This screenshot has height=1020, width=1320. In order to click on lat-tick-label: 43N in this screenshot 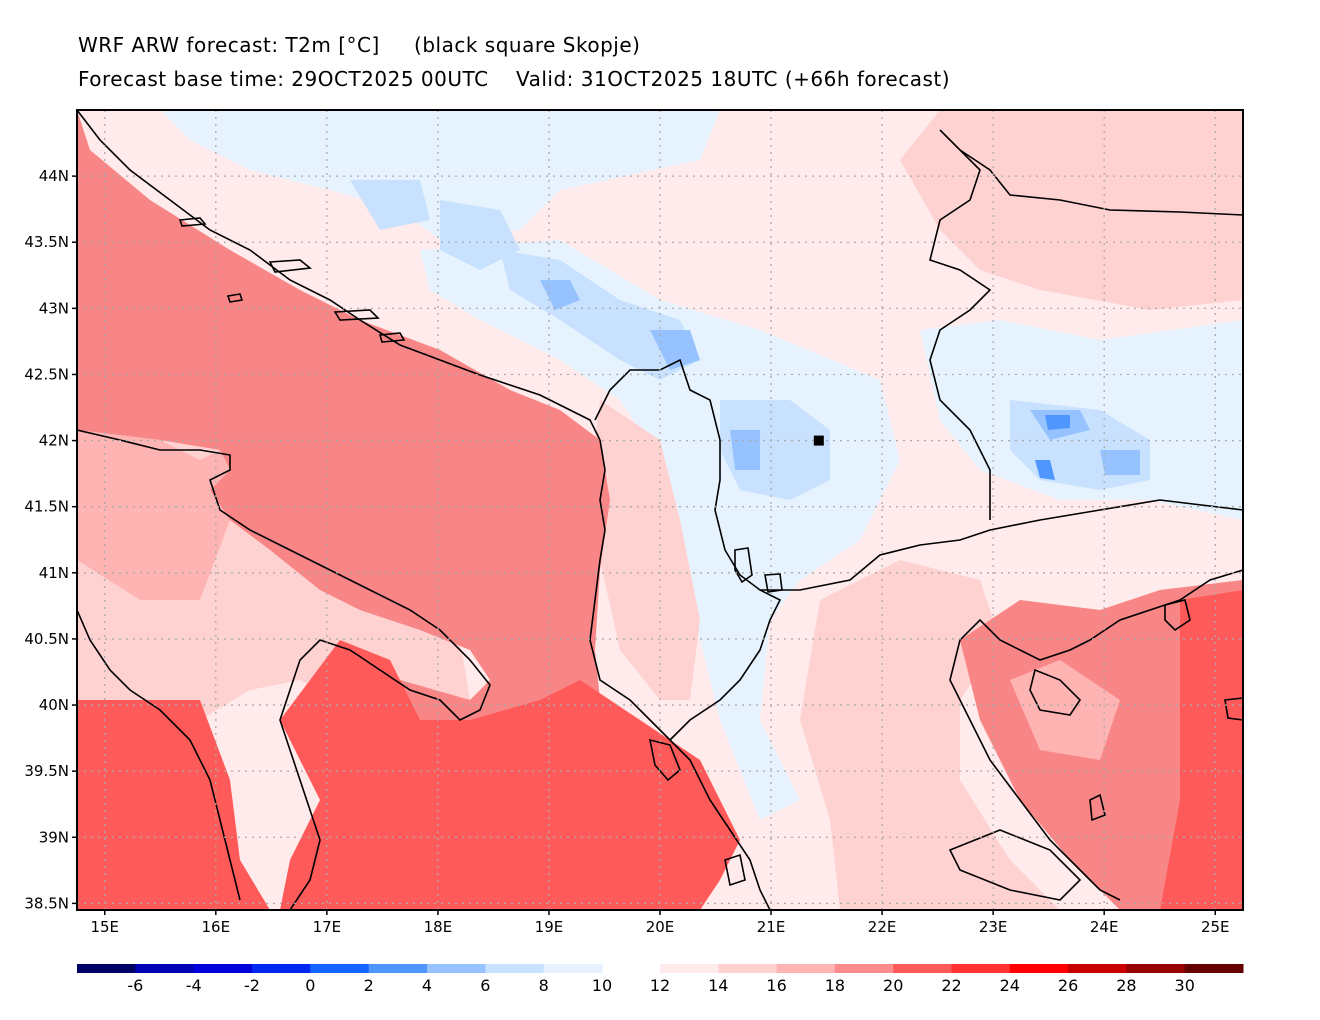, I will do `click(54, 308)`.